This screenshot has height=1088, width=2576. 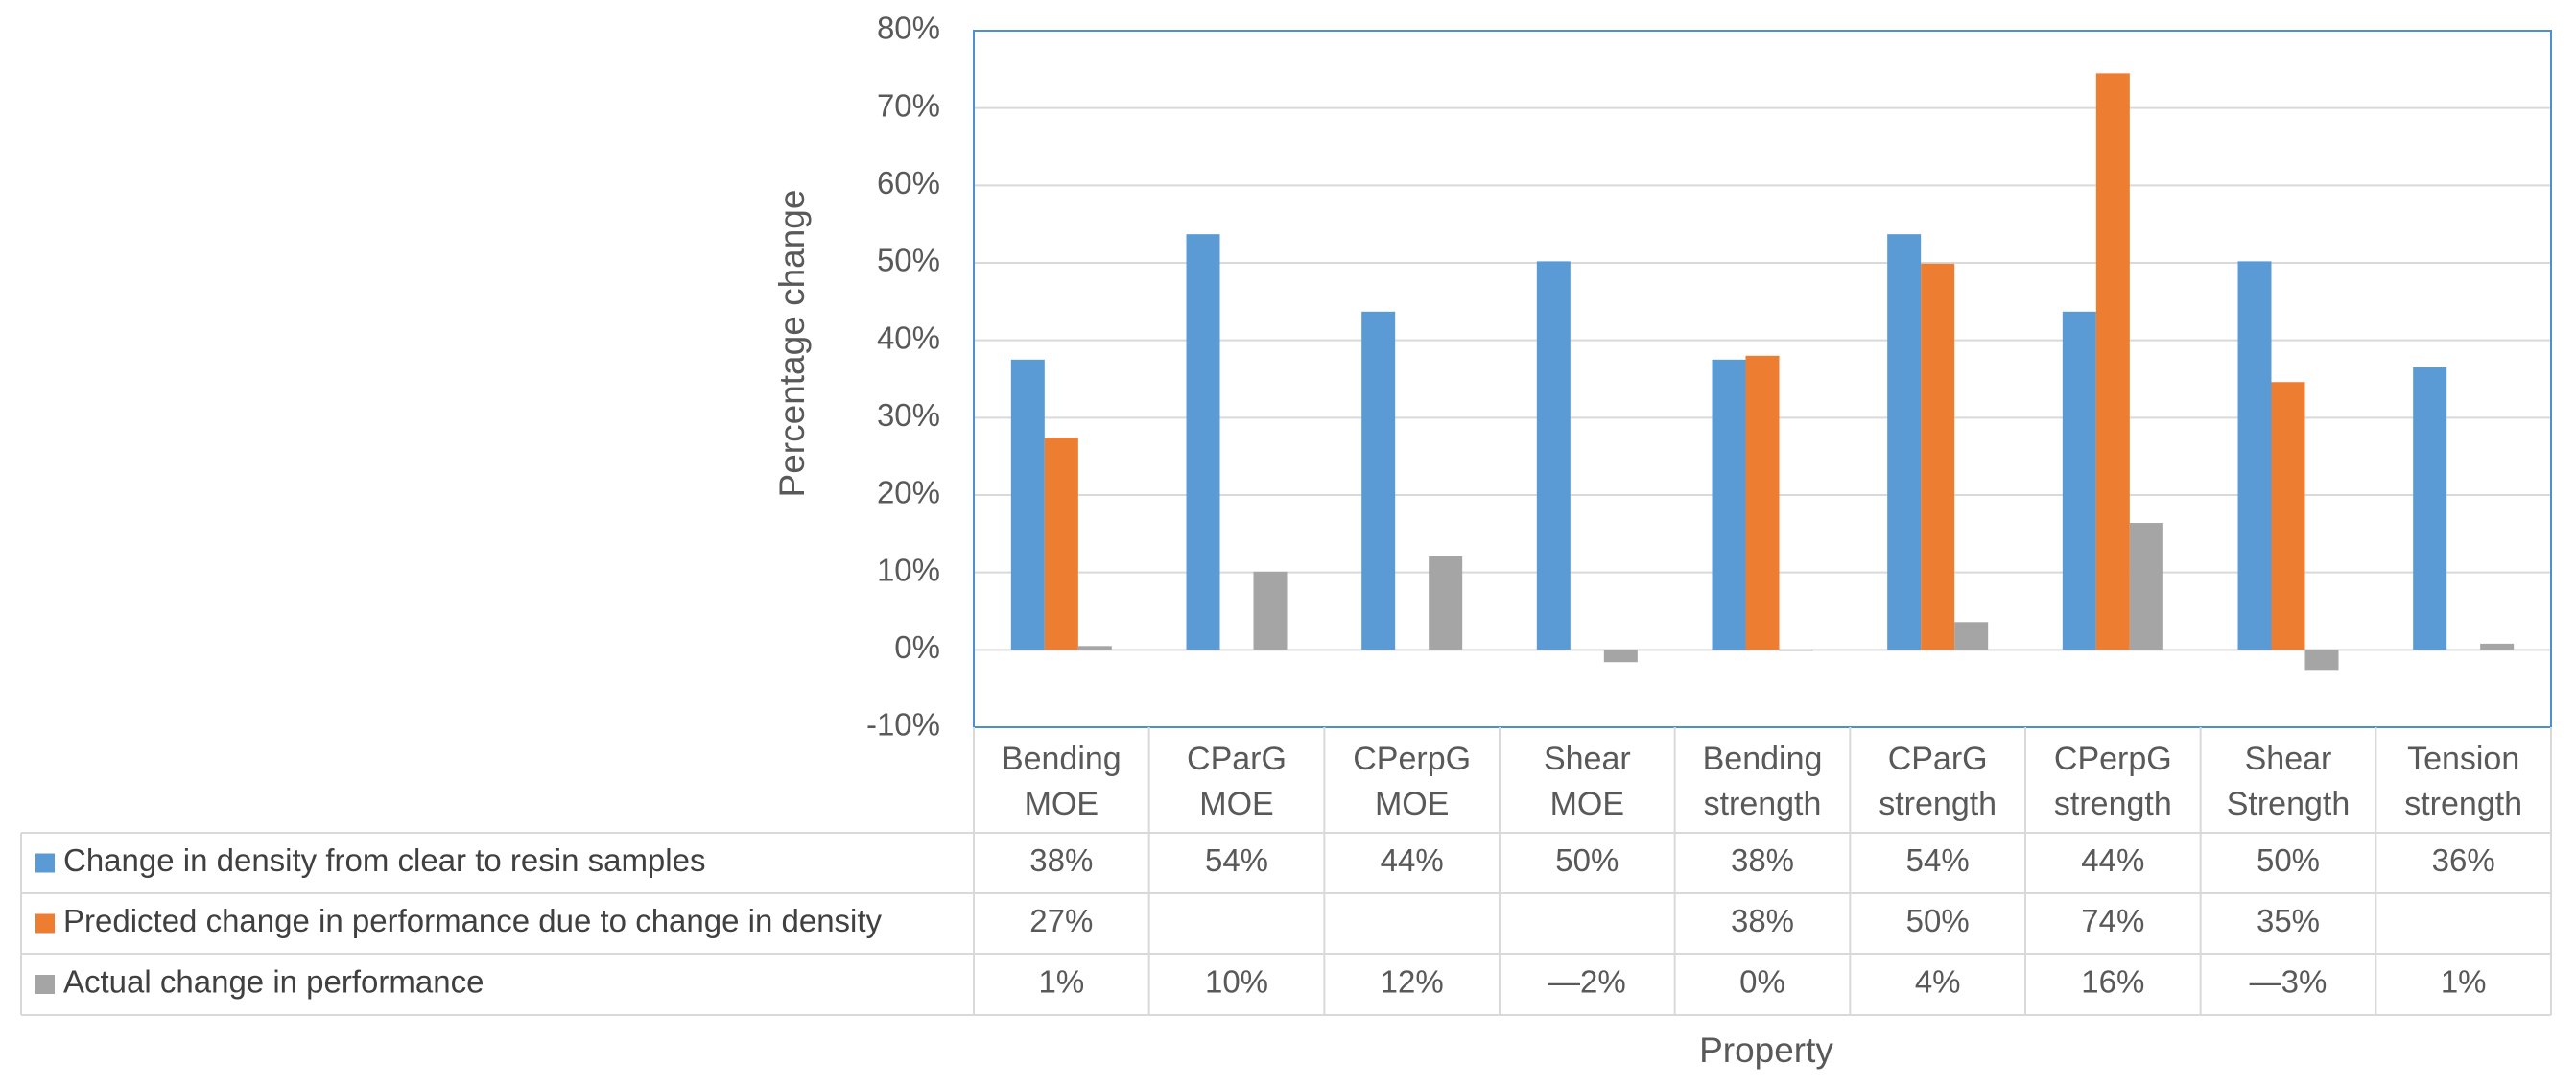 I want to click on x-axis-title: Property, so click(x=1766, y=1050).